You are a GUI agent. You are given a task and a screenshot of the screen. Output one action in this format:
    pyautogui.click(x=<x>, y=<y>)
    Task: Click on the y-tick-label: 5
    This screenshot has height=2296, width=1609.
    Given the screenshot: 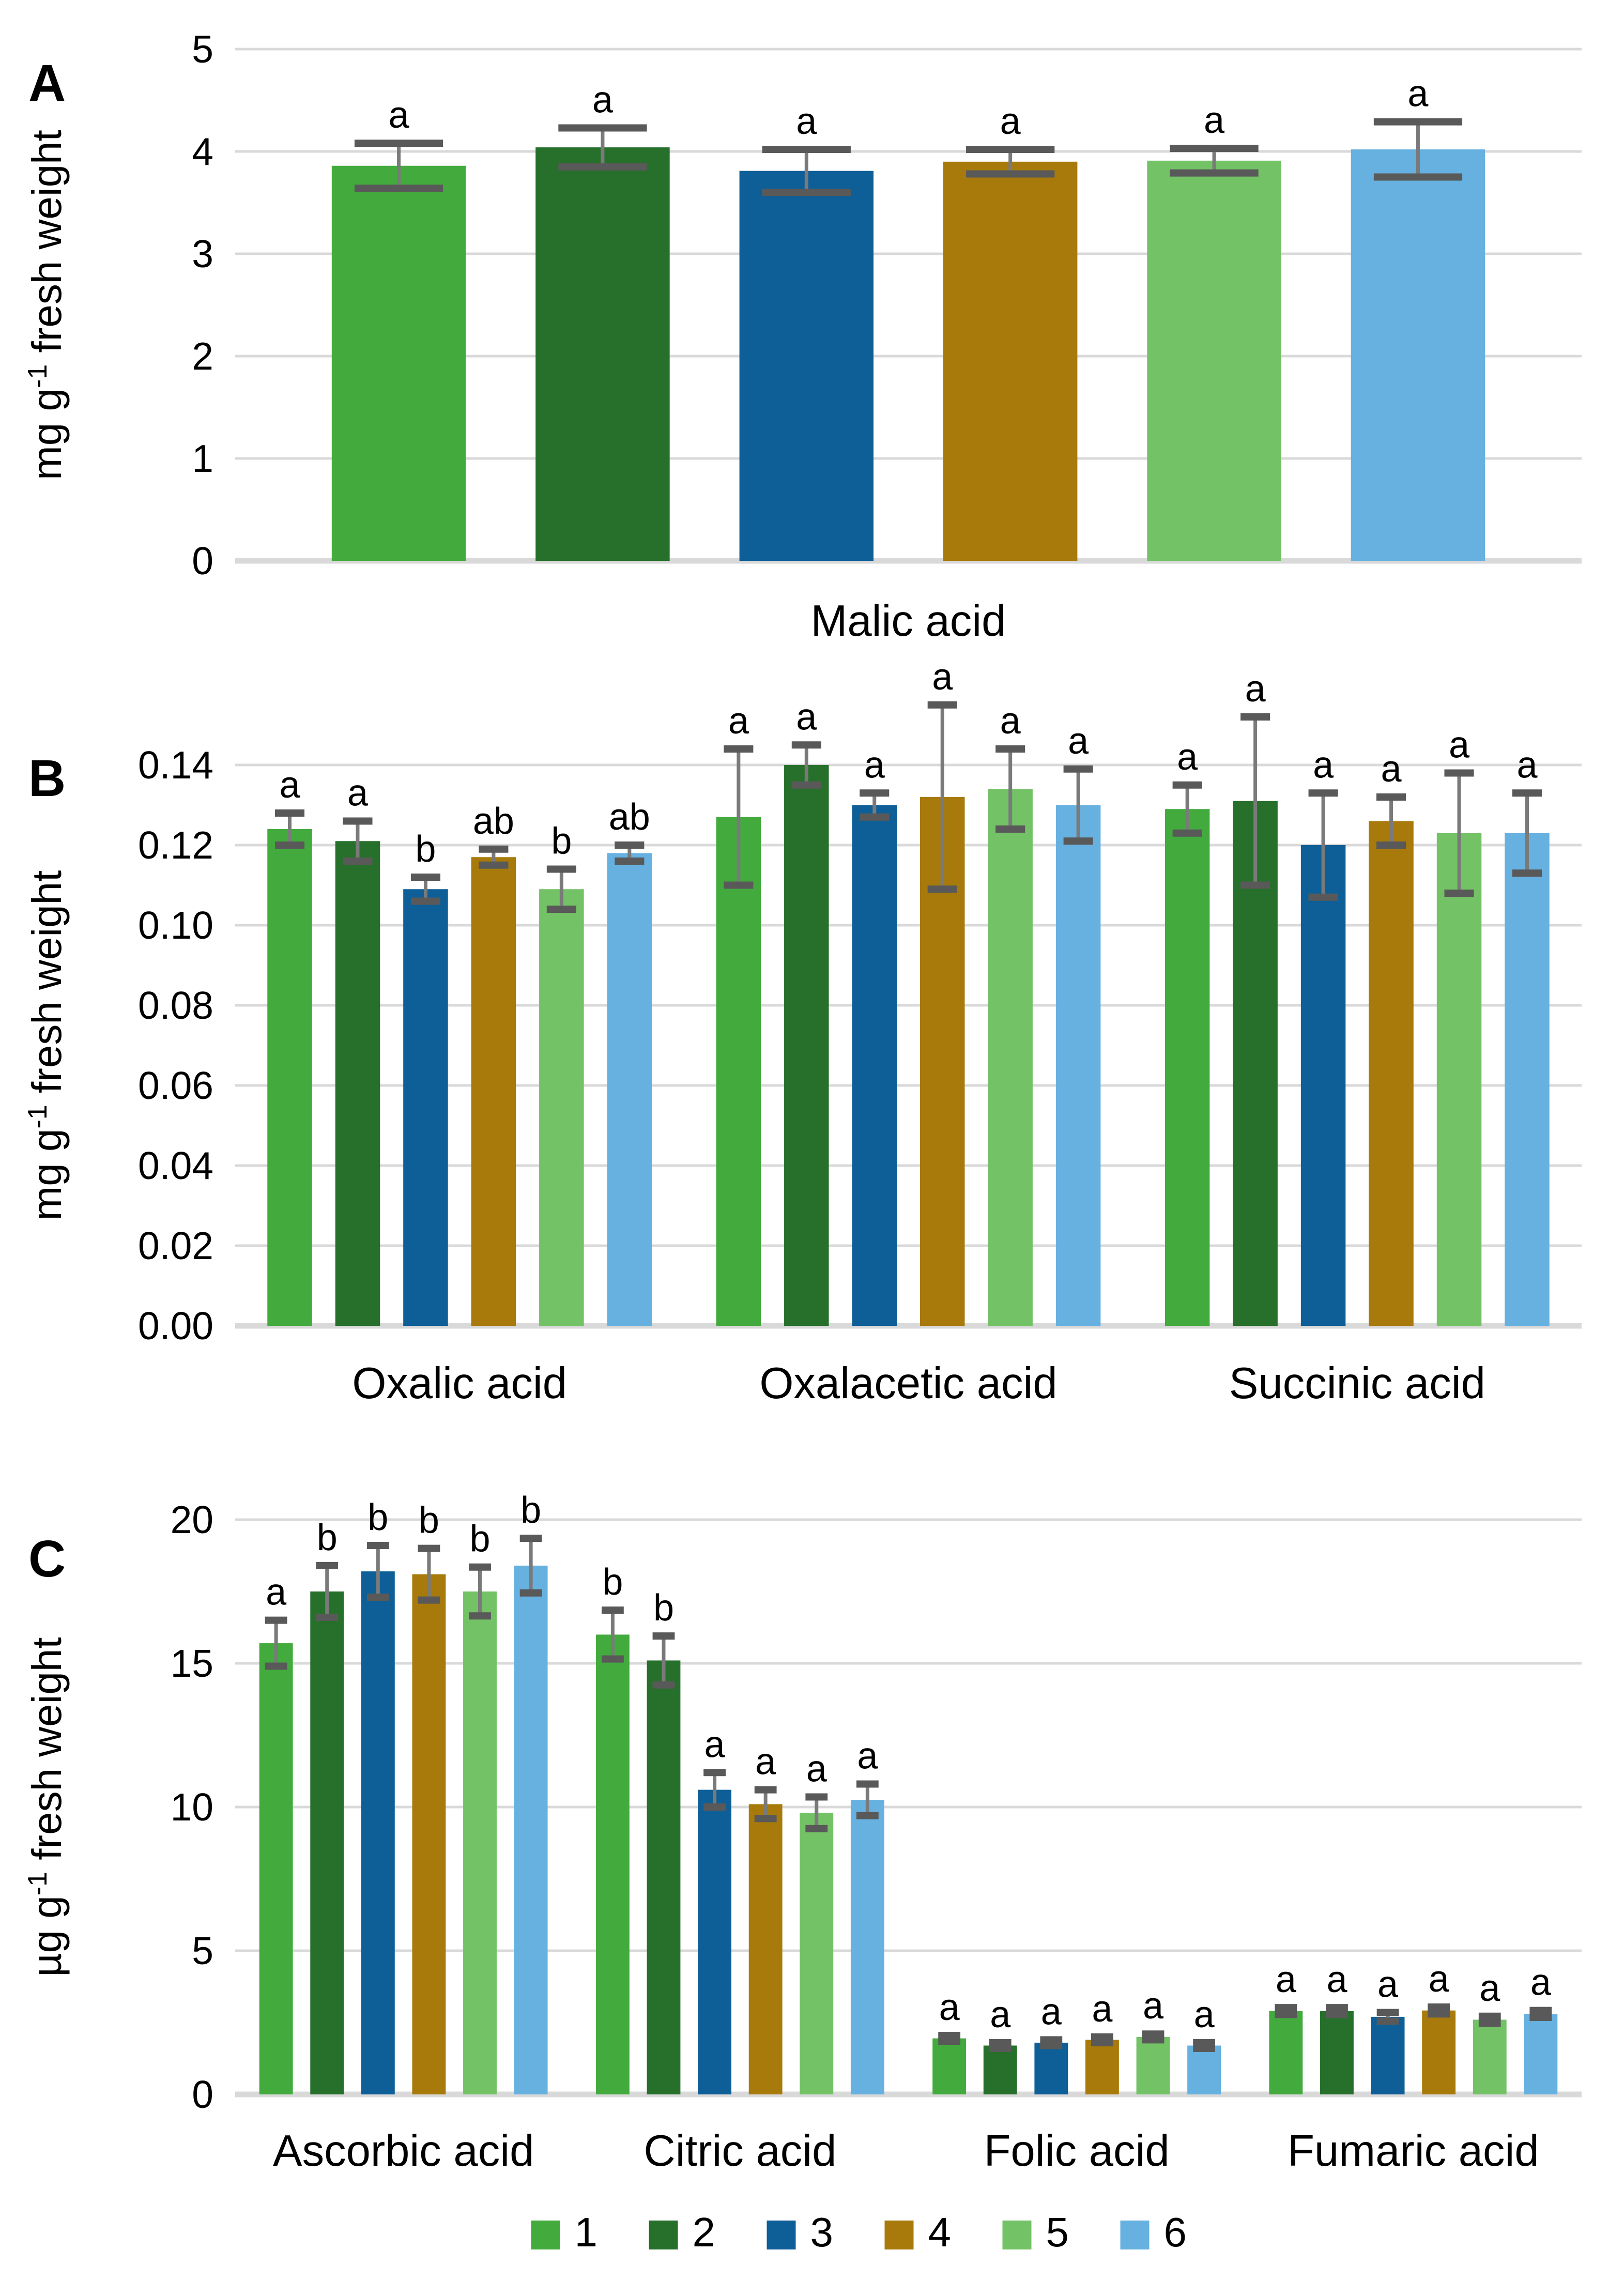 What is the action you would take?
    pyautogui.click(x=202, y=1950)
    